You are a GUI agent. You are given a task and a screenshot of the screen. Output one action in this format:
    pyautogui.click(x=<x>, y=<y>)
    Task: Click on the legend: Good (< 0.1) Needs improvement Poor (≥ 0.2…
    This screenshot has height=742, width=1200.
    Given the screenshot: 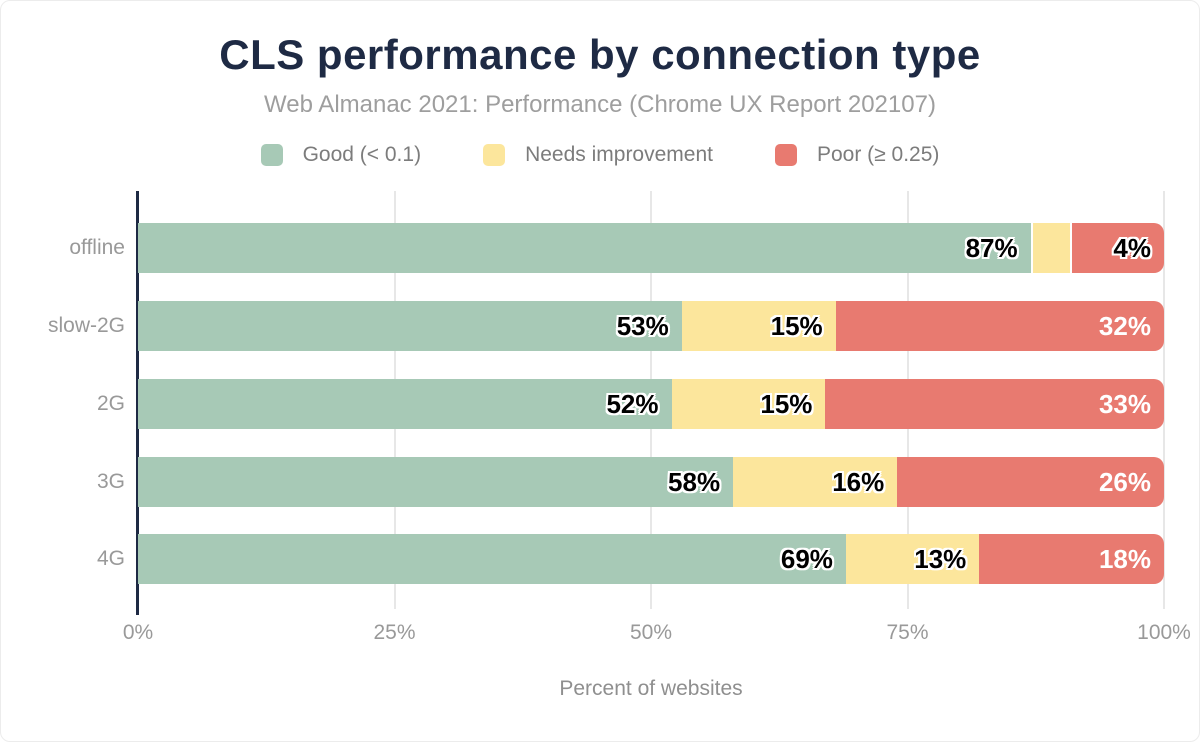 What is the action you would take?
    pyautogui.click(x=600, y=155)
    